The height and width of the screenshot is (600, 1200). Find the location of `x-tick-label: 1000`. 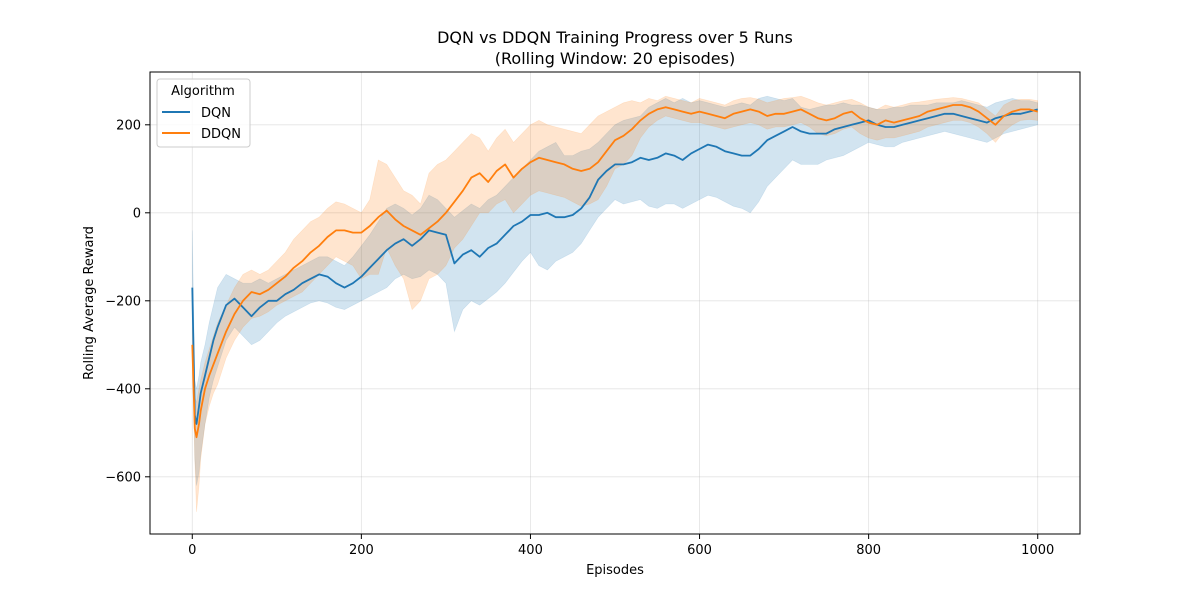

x-tick-label: 1000 is located at coordinates (1037, 550).